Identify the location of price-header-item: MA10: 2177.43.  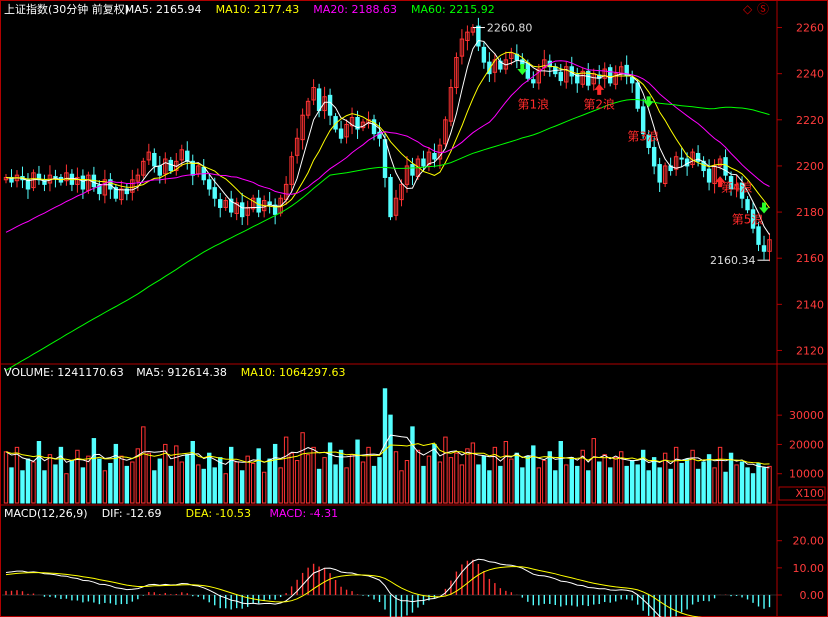
(258, 9).